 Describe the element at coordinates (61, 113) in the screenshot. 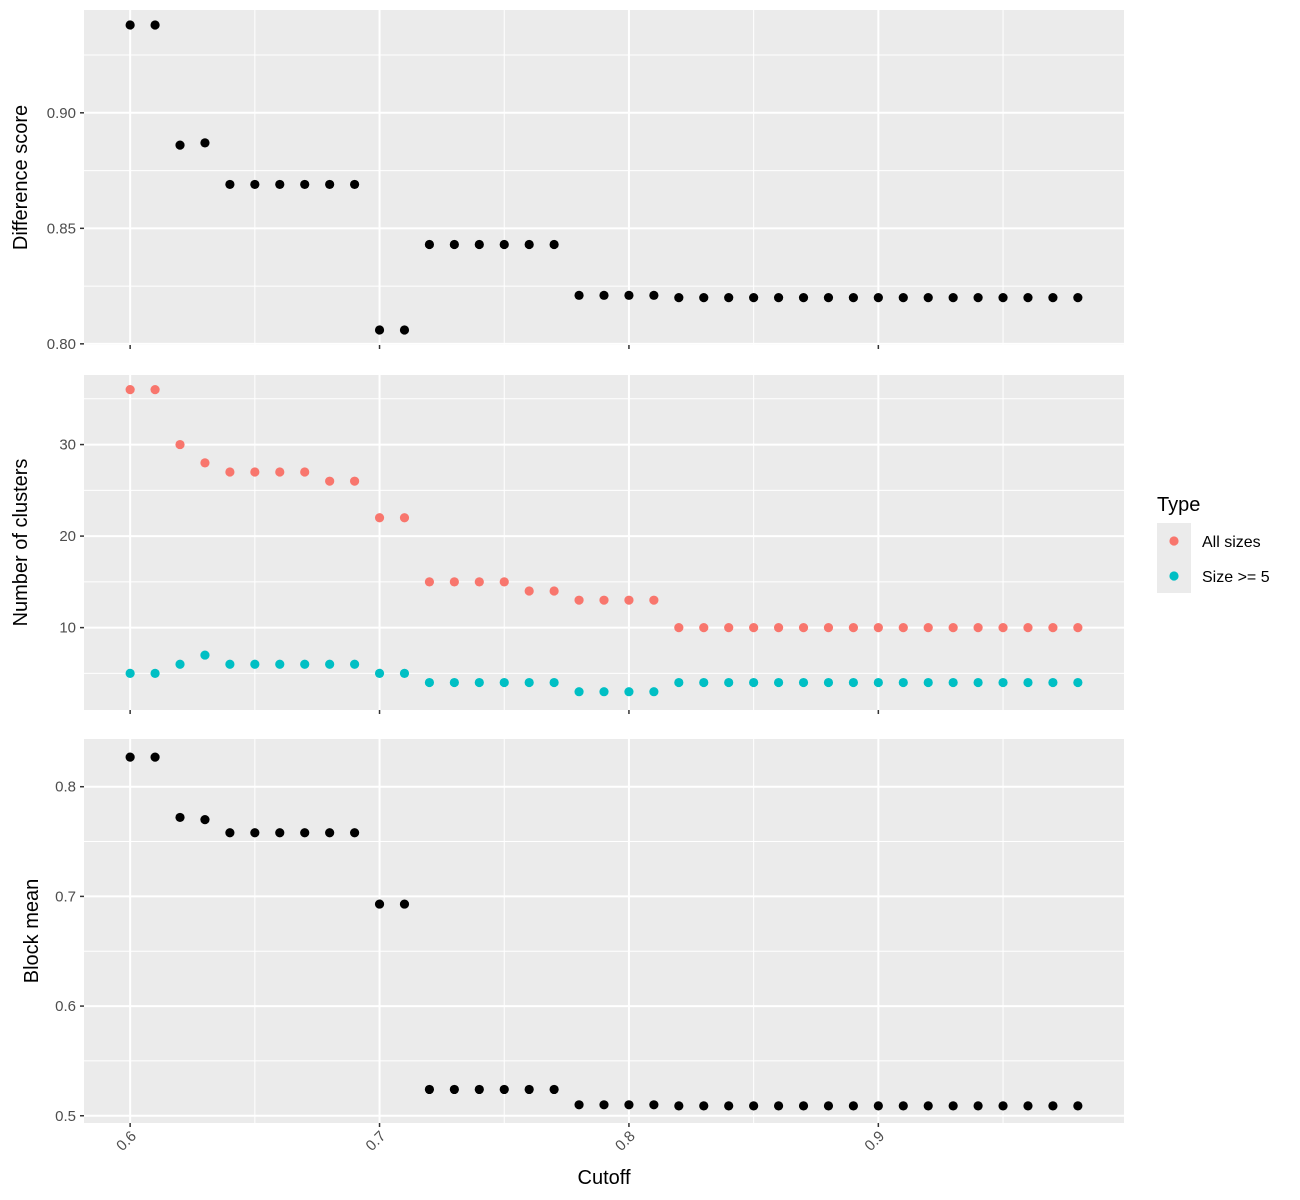

I see `y-tick-label: 0.90` at that location.